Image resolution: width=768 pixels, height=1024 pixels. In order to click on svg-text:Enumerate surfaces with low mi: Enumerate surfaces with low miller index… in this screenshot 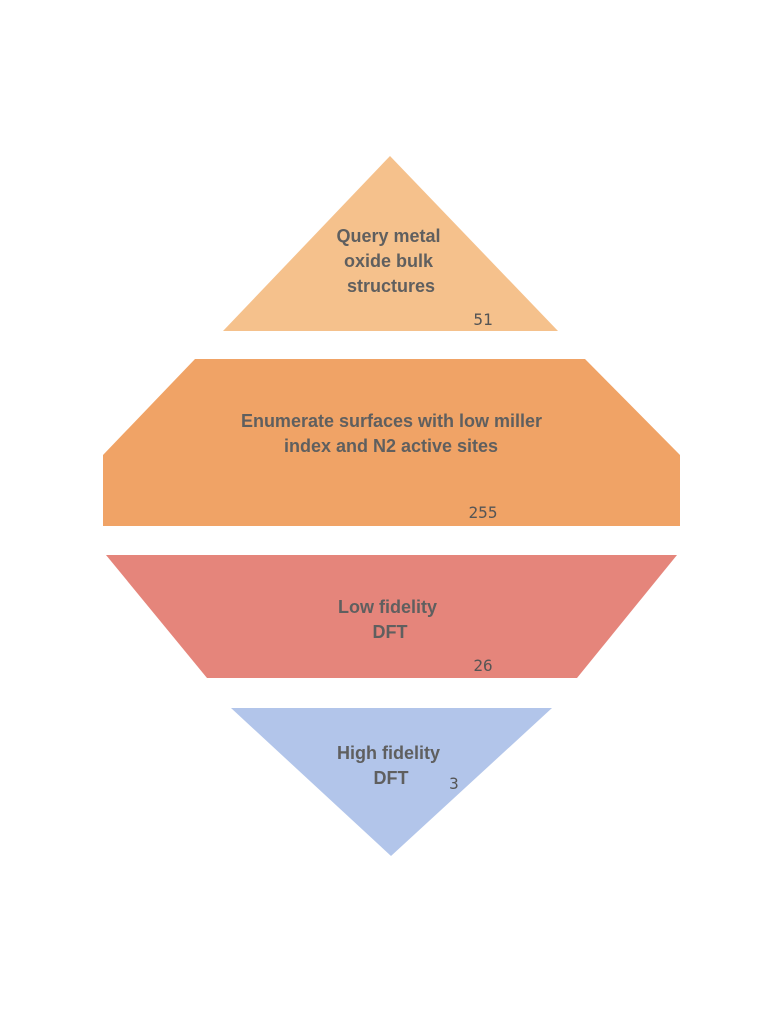, I will do `click(394, 433)`.